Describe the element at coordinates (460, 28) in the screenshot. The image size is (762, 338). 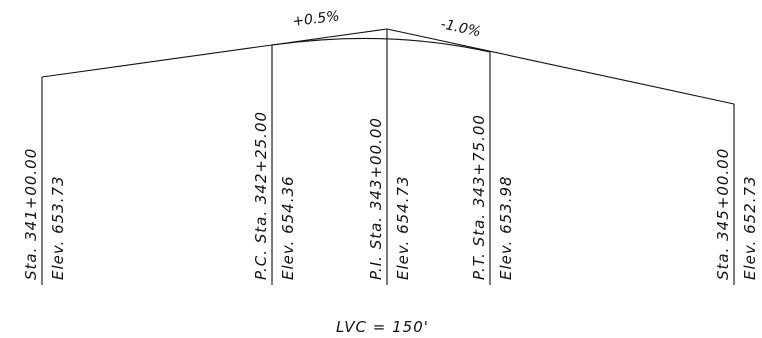
I see `forward-grade-label: -1.0%` at that location.